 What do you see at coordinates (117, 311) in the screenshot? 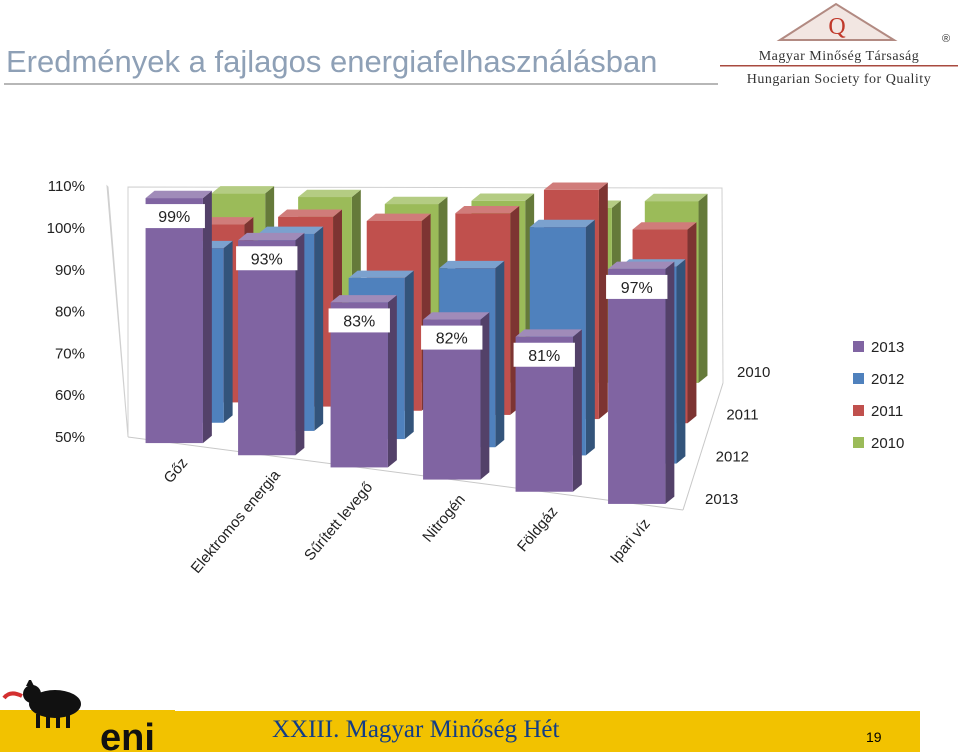
I see `side-wall` at bounding box center [117, 311].